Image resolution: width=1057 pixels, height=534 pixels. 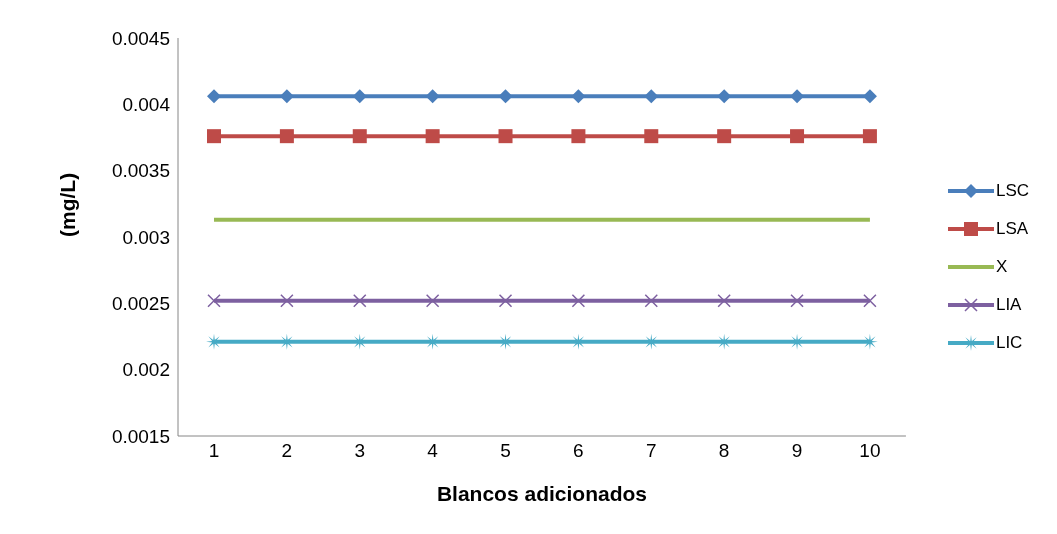 I want to click on x-tick-label: 5, so click(x=505, y=451).